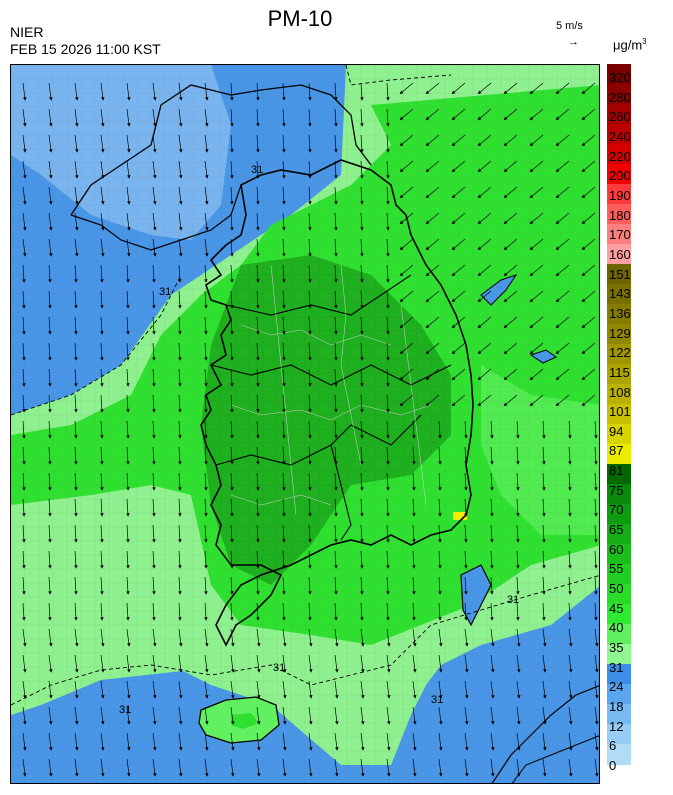 The width and height of the screenshot is (673, 795). What do you see at coordinates (616, 490) in the screenshot?
I see `legend-label: 75` at bounding box center [616, 490].